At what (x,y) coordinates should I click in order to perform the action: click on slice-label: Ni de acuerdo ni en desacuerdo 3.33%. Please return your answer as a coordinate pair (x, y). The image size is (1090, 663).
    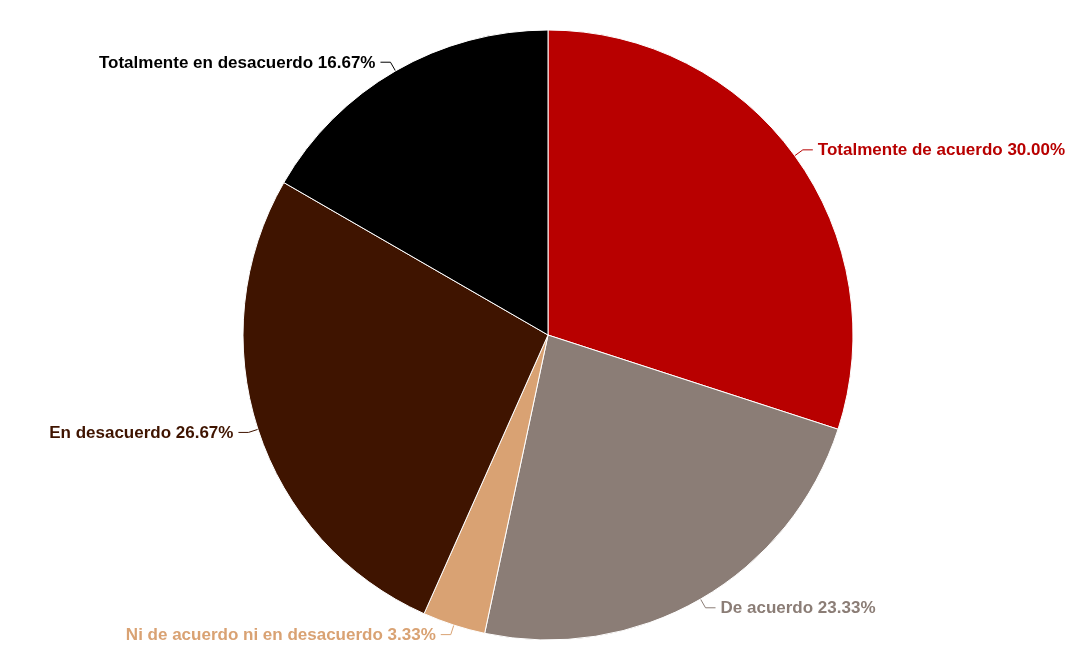
    Looking at the image, I should click on (280, 635).